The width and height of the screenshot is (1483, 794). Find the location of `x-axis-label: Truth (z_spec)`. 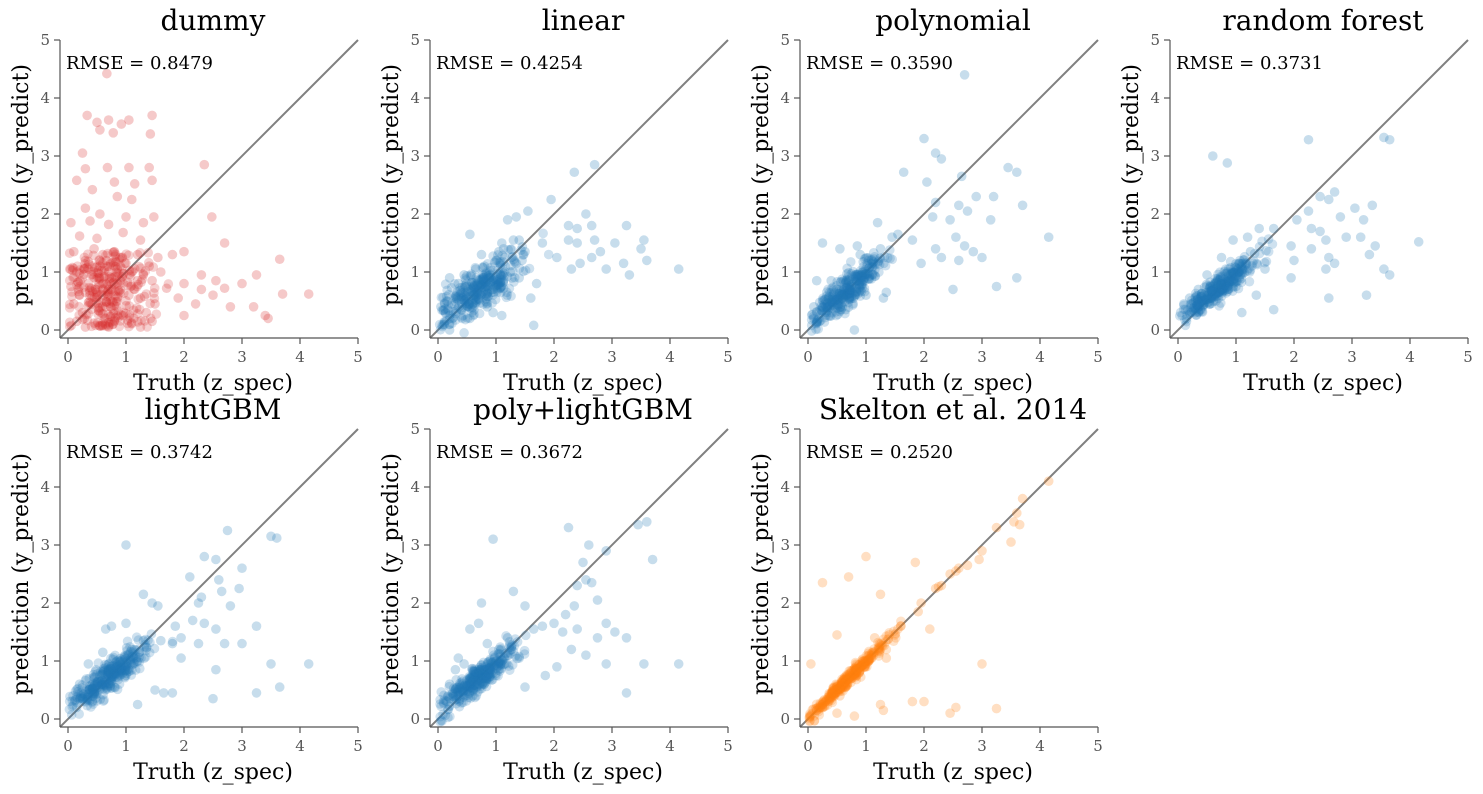

x-axis-label: Truth (z_spec) is located at coordinates (953, 383).